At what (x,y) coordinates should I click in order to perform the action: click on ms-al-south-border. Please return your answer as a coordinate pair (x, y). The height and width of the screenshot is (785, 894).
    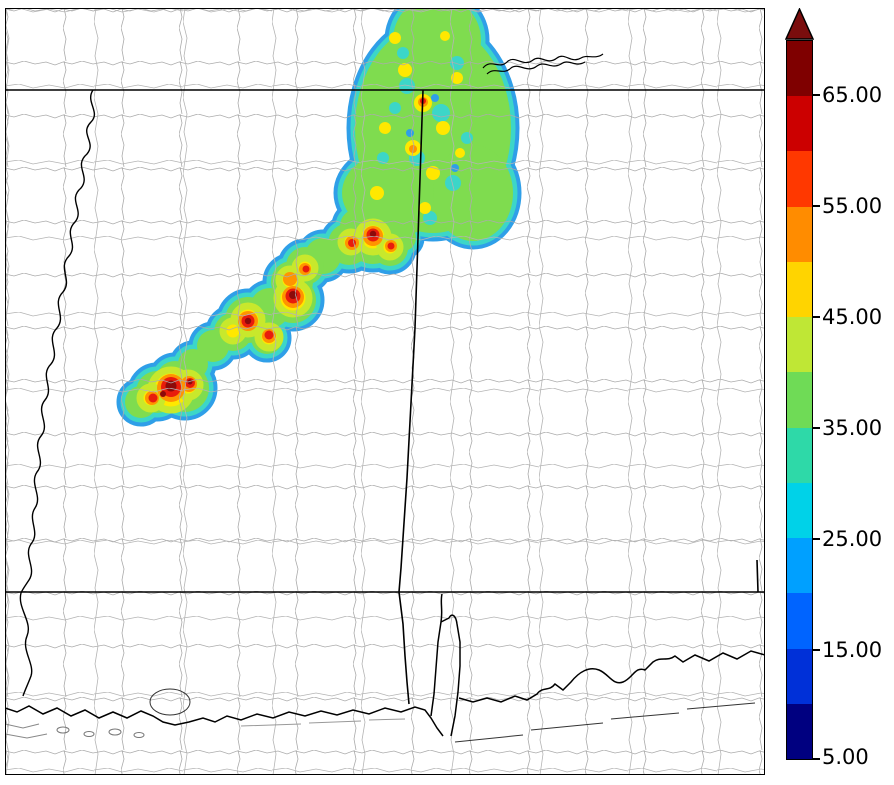
    Looking at the image, I should click on (404, 648).